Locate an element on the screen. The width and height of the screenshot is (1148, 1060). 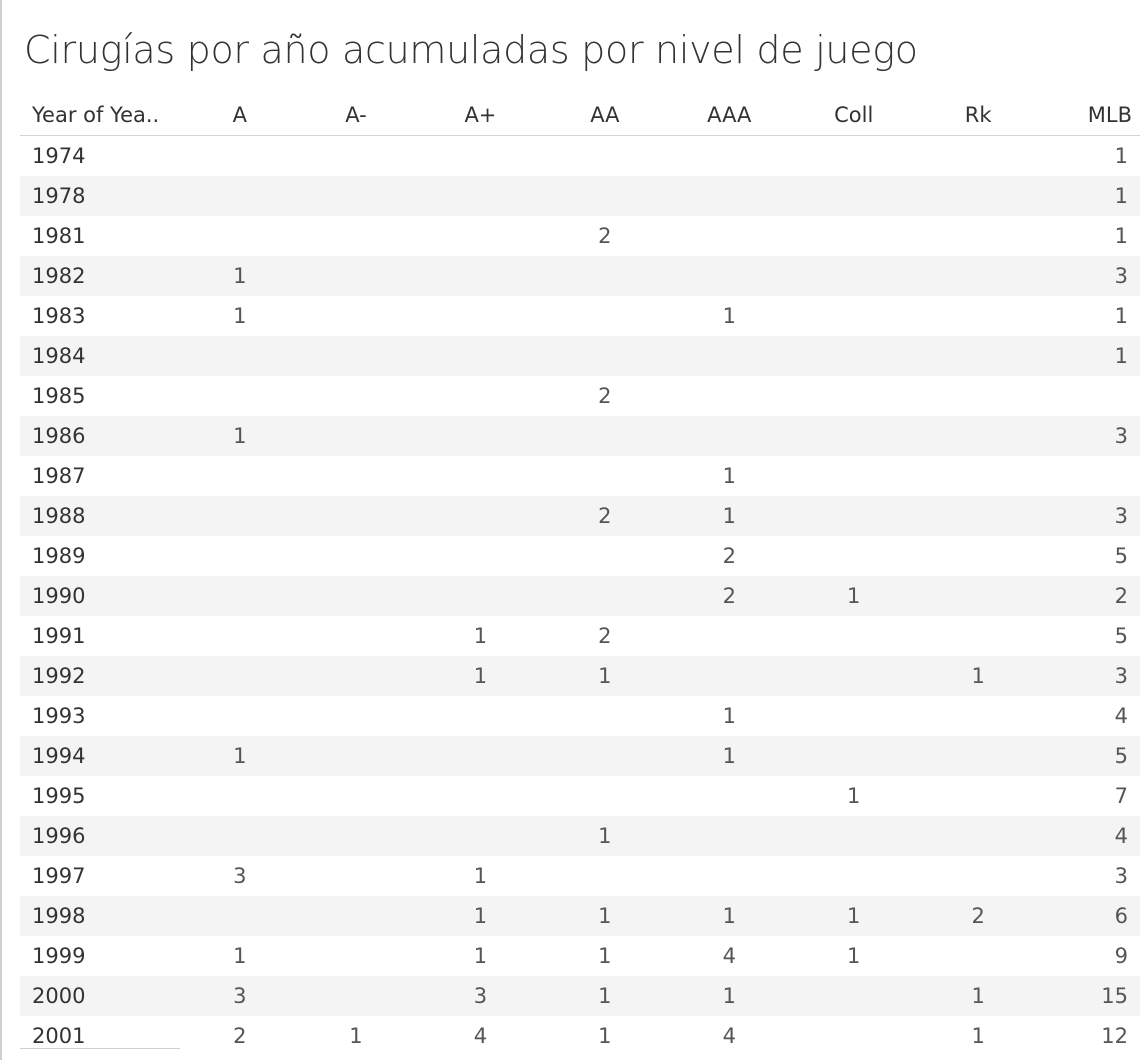
row-label-year: 1986 is located at coordinates (103, 436).